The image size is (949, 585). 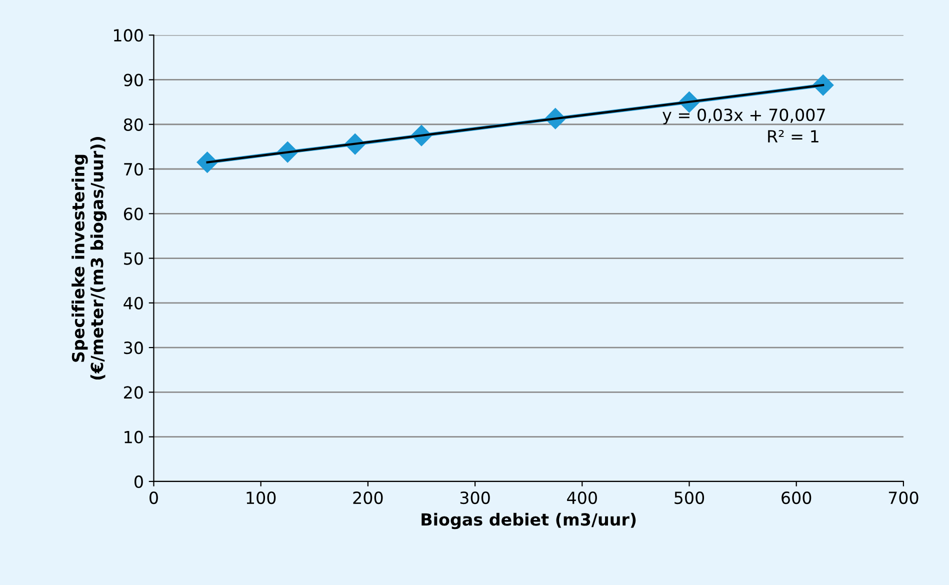 What do you see at coordinates (797, 497) in the screenshot?
I see `x-tick-label: 600` at bounding box center [797, 497].